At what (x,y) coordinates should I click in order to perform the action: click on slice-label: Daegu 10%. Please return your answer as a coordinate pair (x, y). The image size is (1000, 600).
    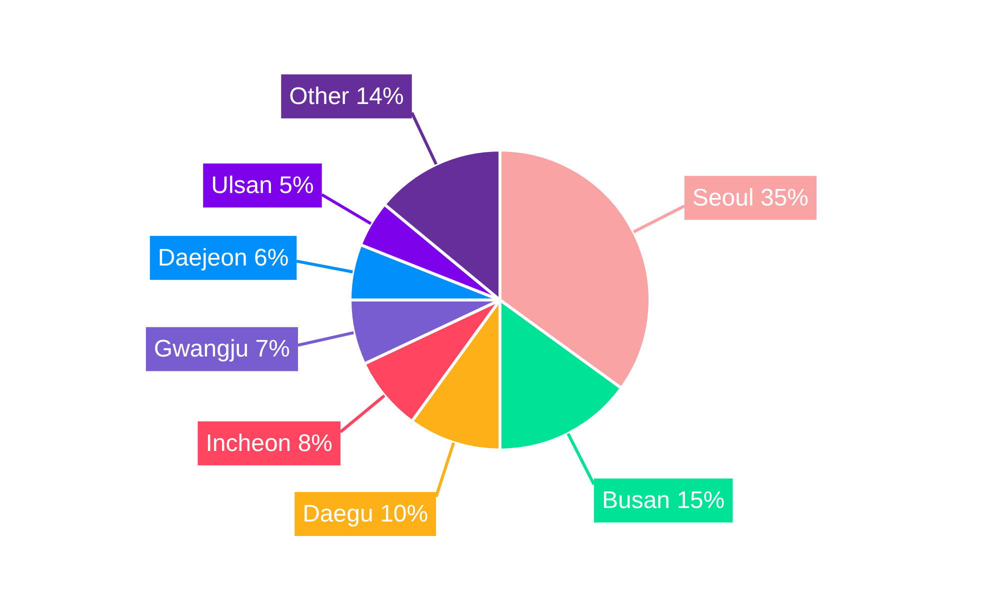
    Looking at the image, I should click on (365, 514).